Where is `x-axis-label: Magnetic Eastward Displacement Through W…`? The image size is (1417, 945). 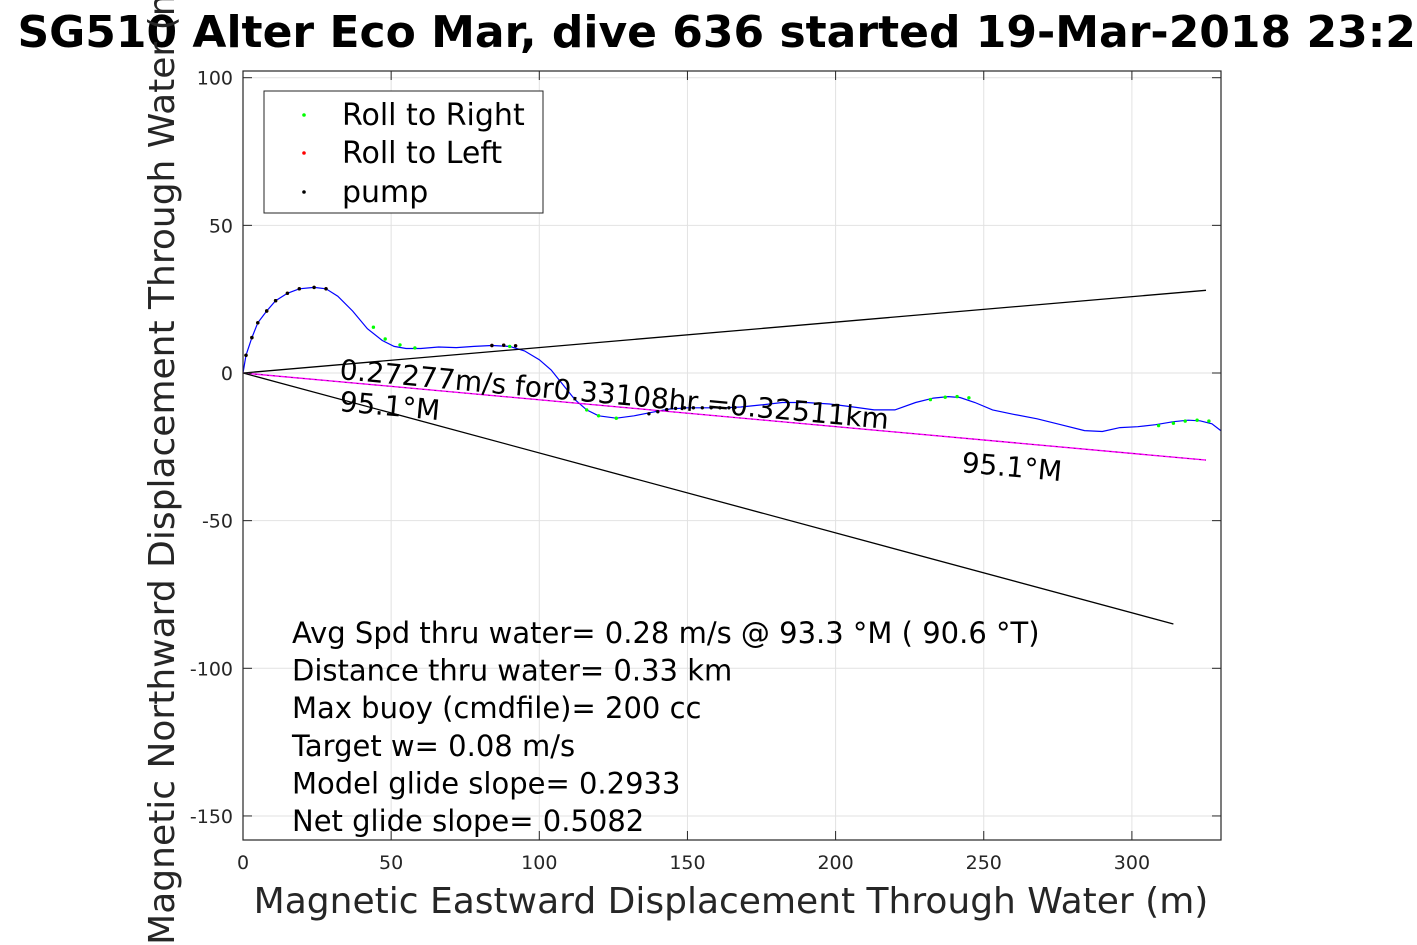
x-axis-label: Magnetic Eastward Displacement Through W… is located at coordinates (731, 901).